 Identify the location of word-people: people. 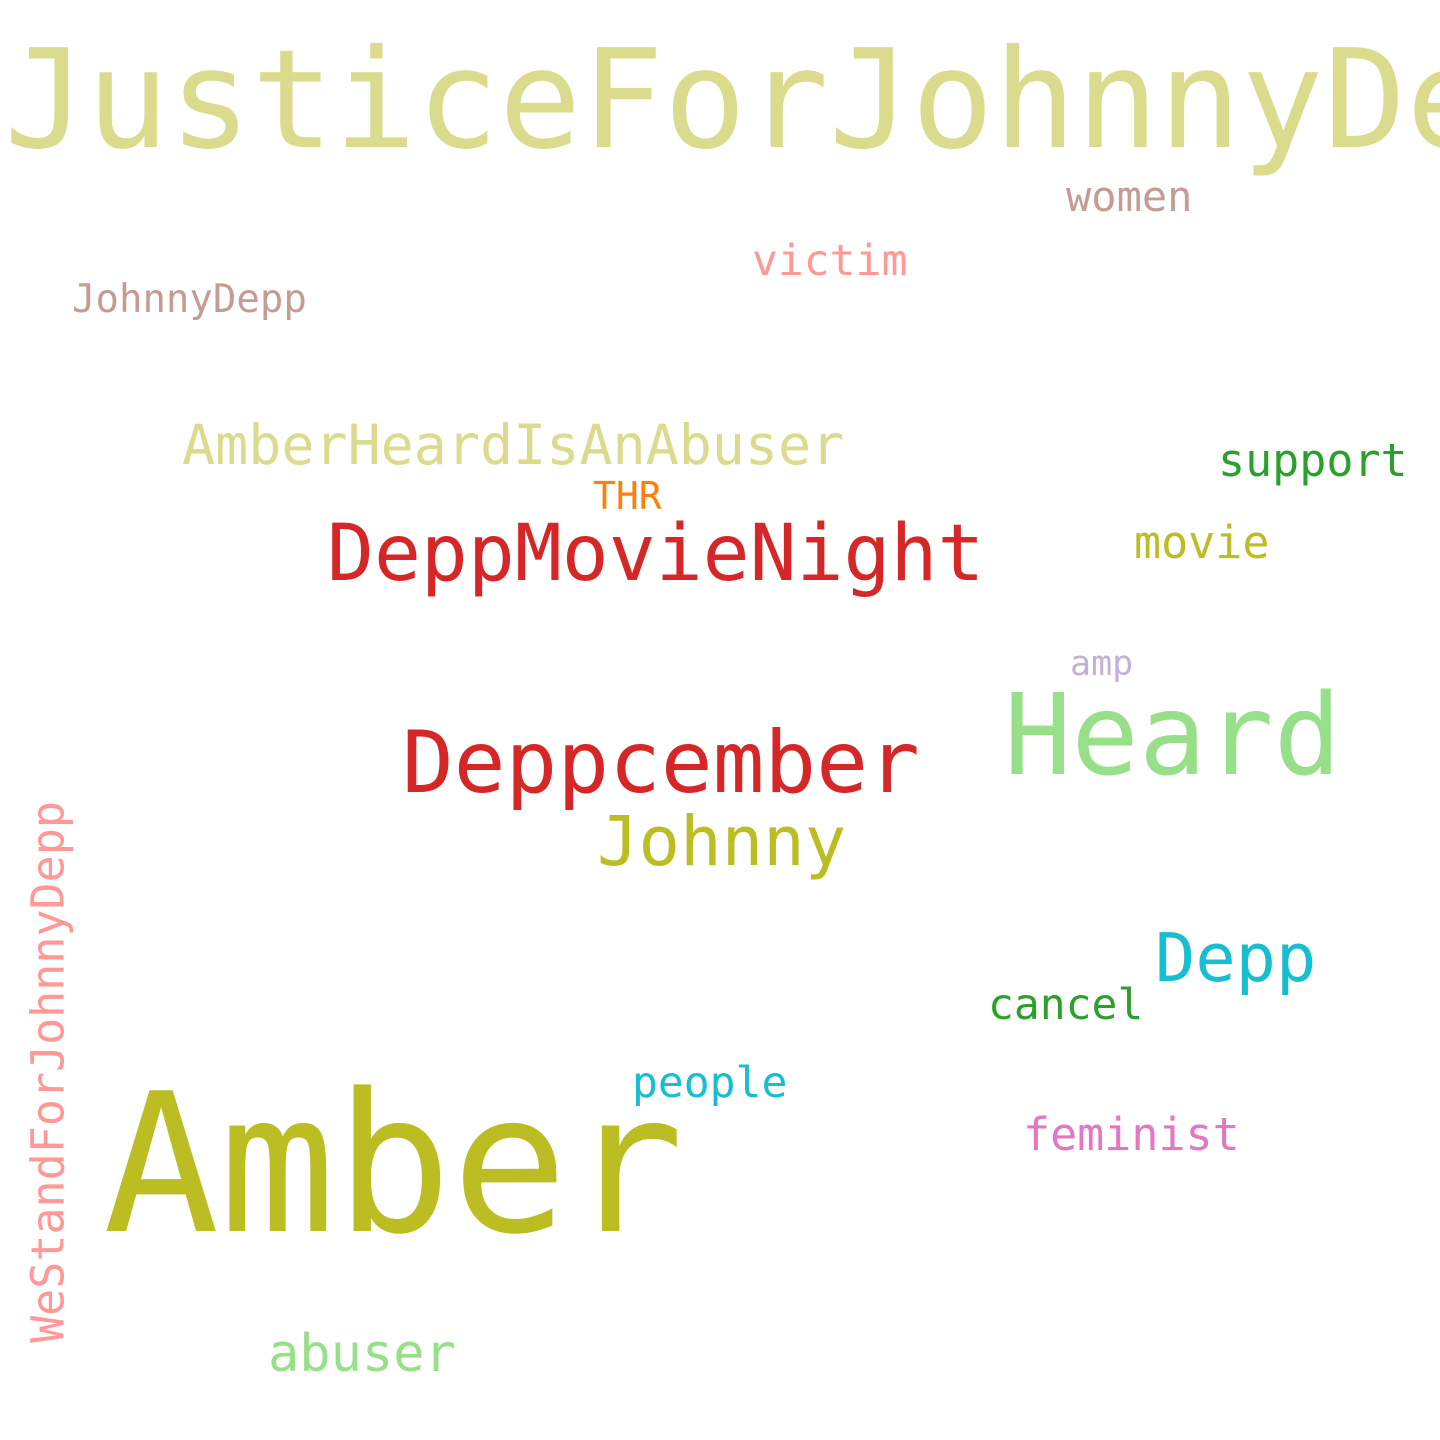
(710, 1083).